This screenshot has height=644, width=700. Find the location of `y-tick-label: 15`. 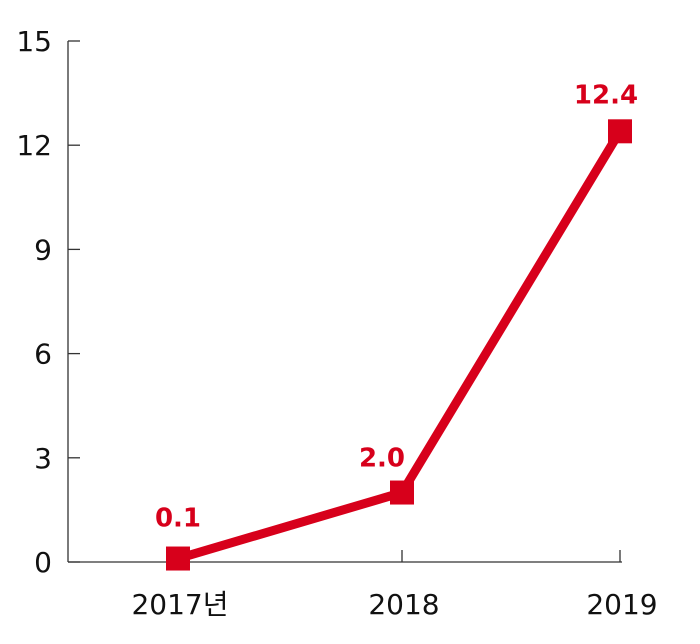

y-tick-label: 15 is located at coordinates (34, 41).